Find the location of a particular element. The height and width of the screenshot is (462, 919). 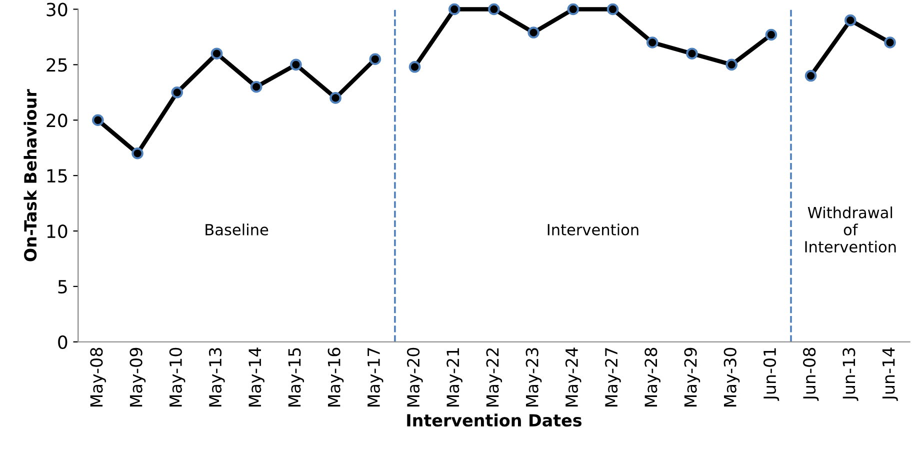

y-tick-label: 15 is located at coordinates (57, 176).